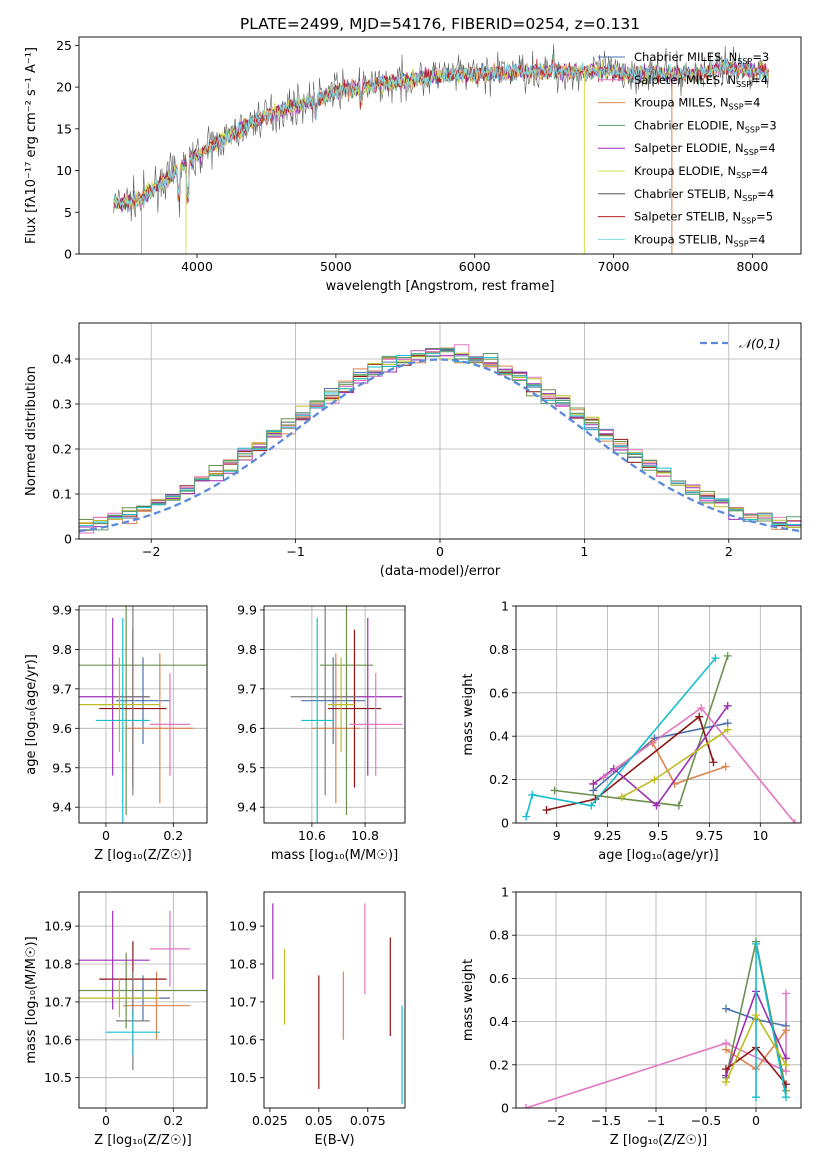 Image resolution: width=819 pixels, height=1170 pixels. Describe the element at coordinates (173, 1120) in the screenshot. I see `x-tick-label: 0.2` at that location.